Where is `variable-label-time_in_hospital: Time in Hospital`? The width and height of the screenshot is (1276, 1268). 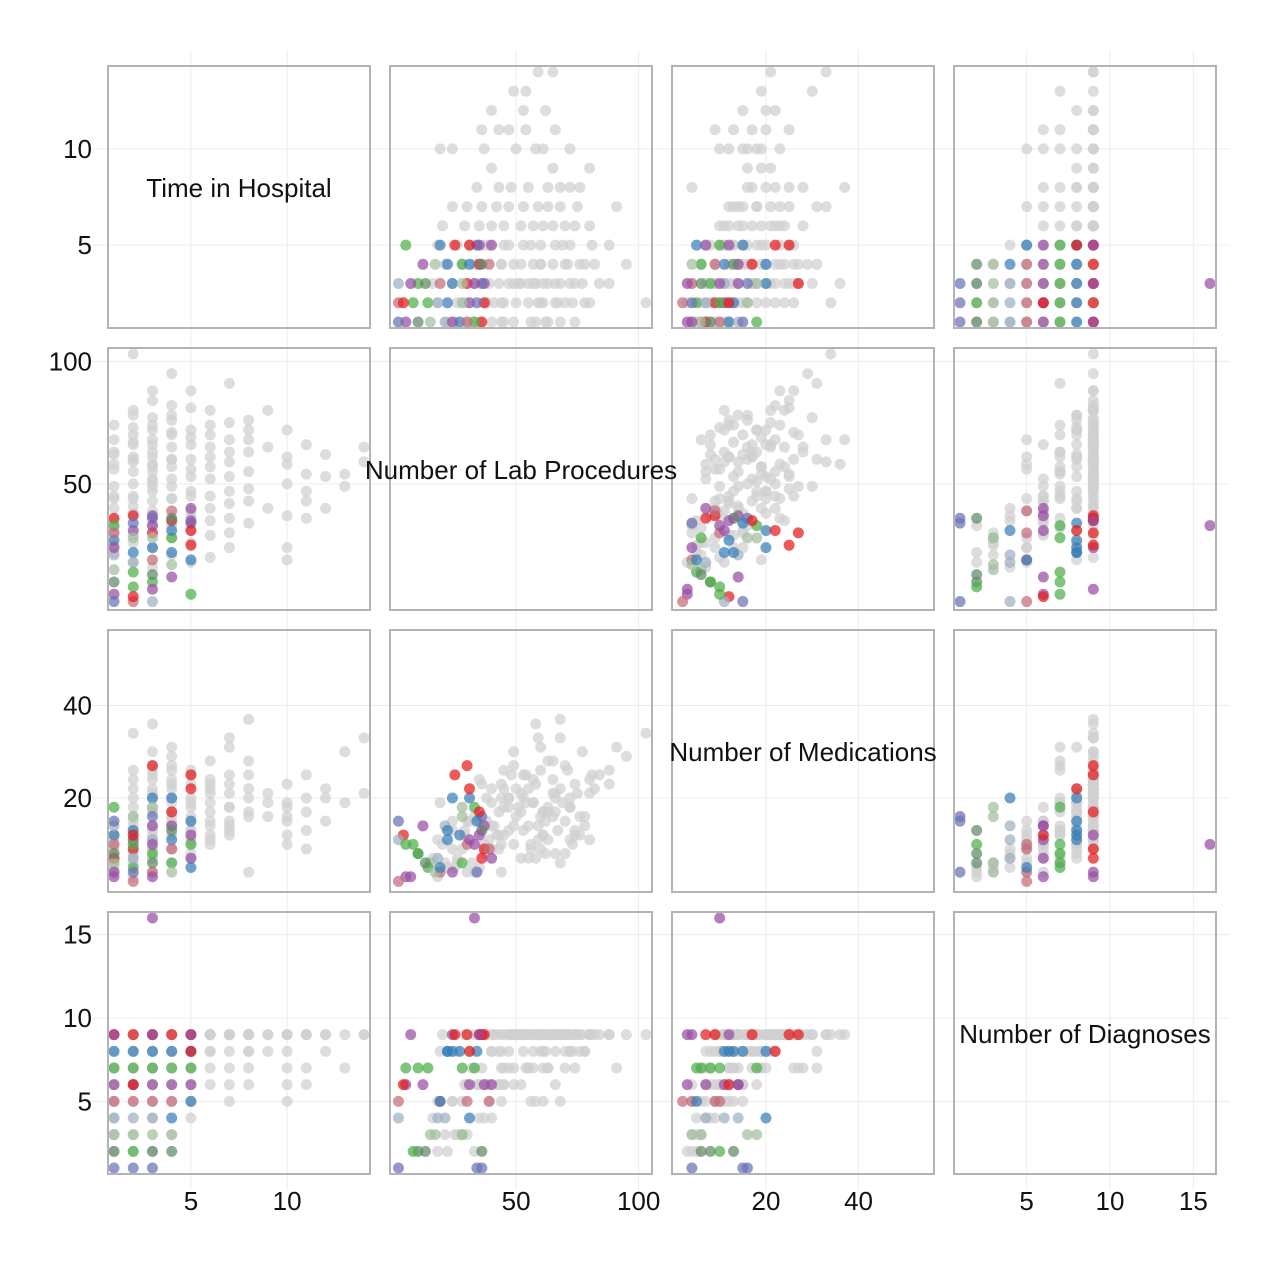
variable-label-time_in_hospital: Time in Hospital is located at coordinates (238, 188).